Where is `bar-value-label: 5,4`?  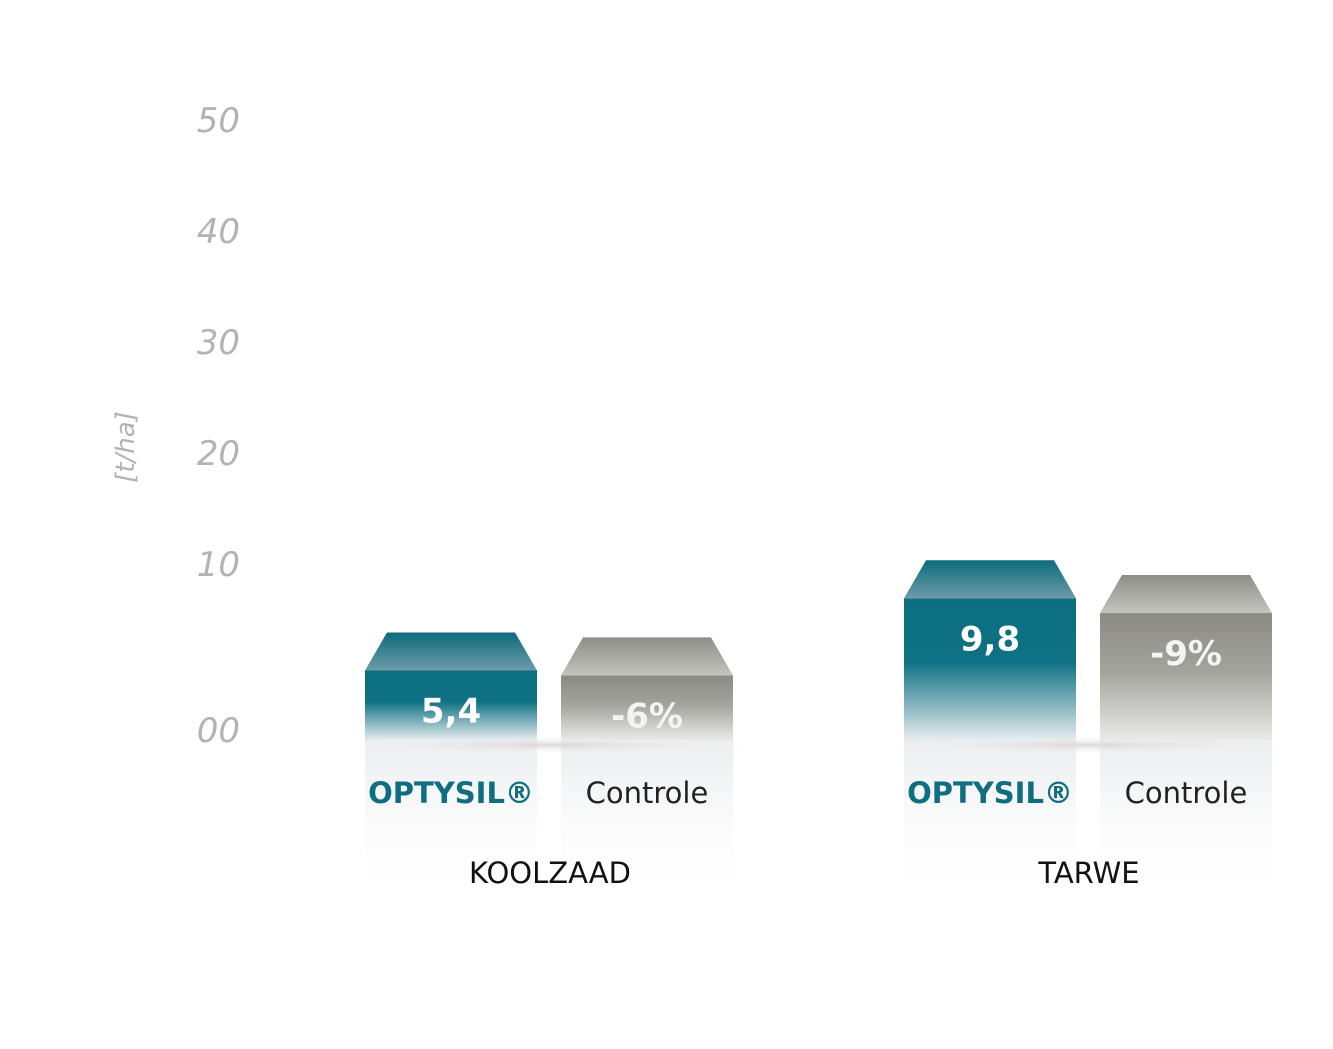 bar-value-label: 5,4 is located at coordinates (451, 711).